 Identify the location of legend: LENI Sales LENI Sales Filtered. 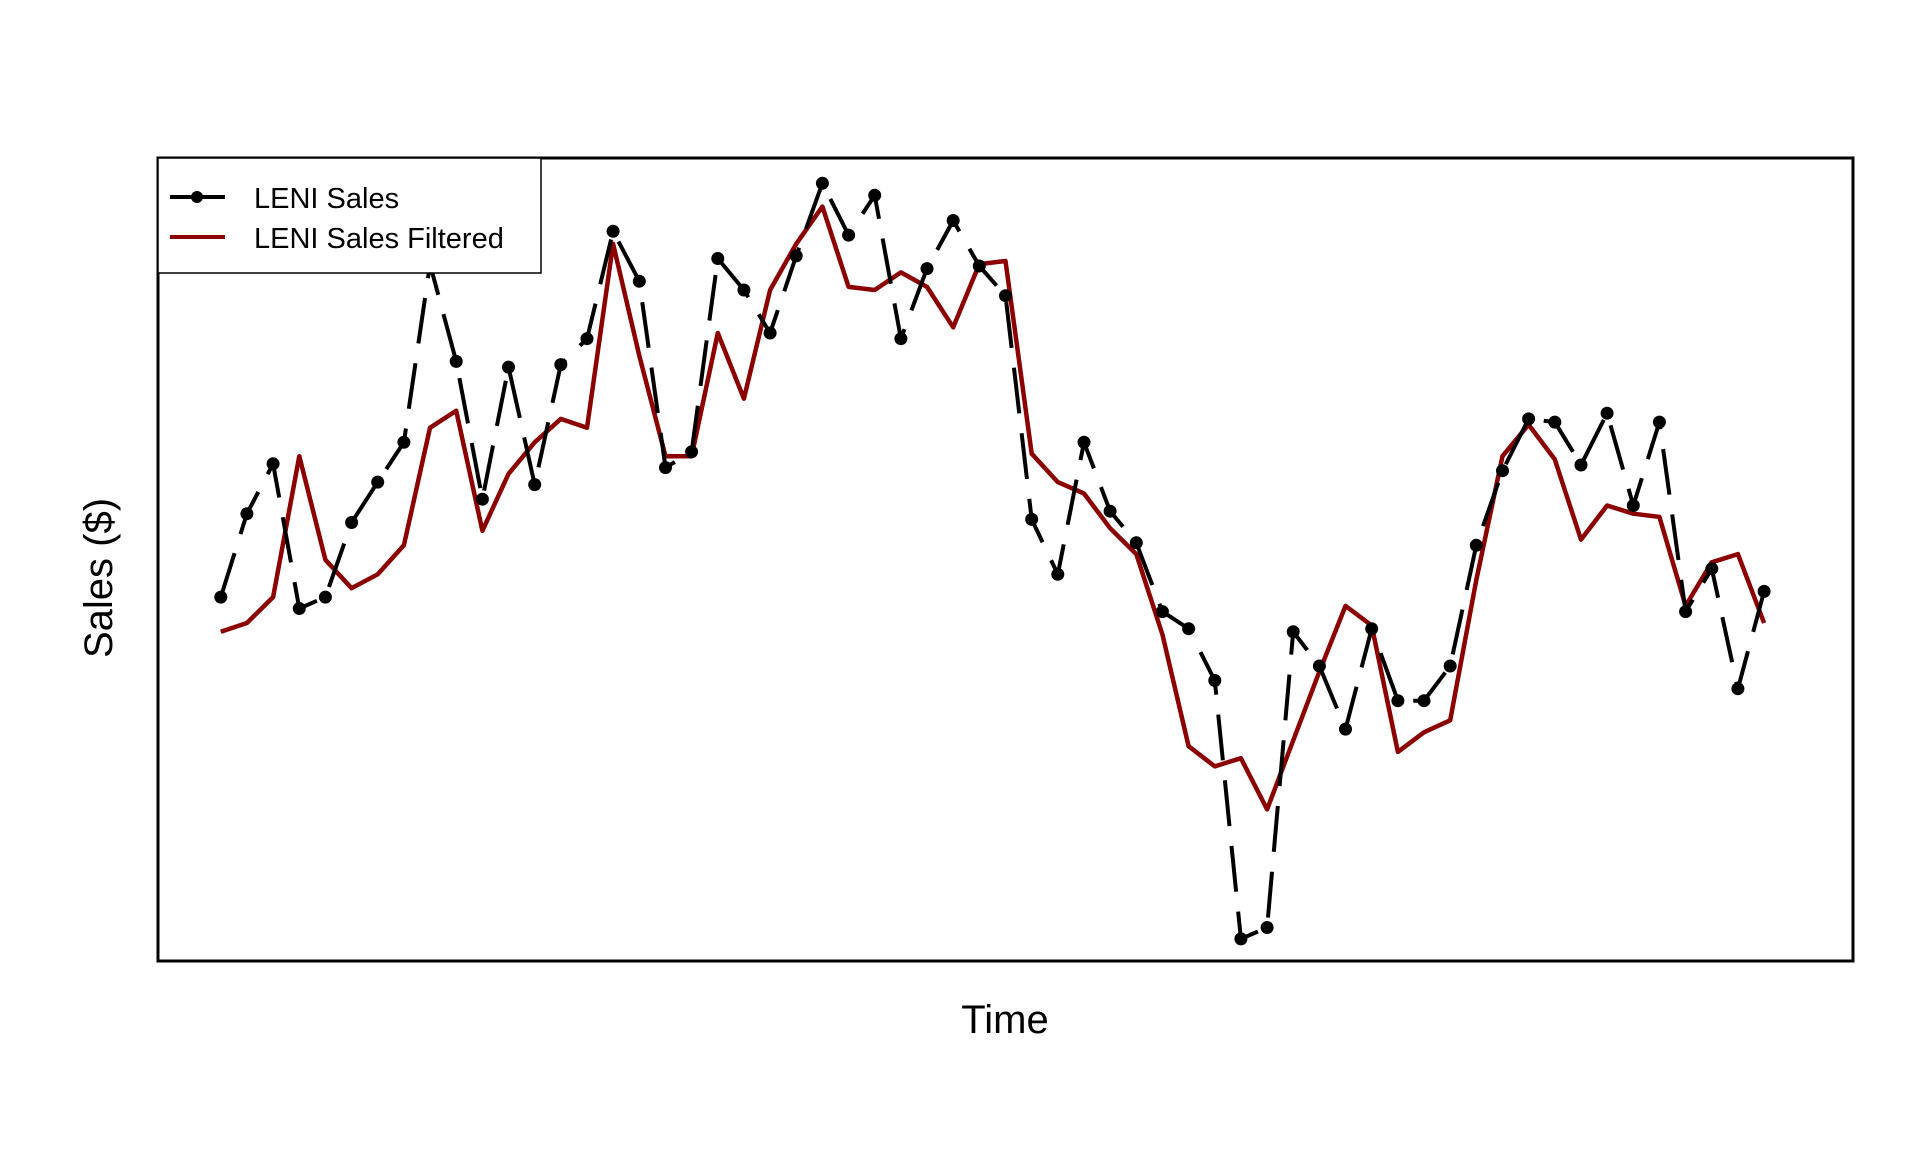
(349, 215).